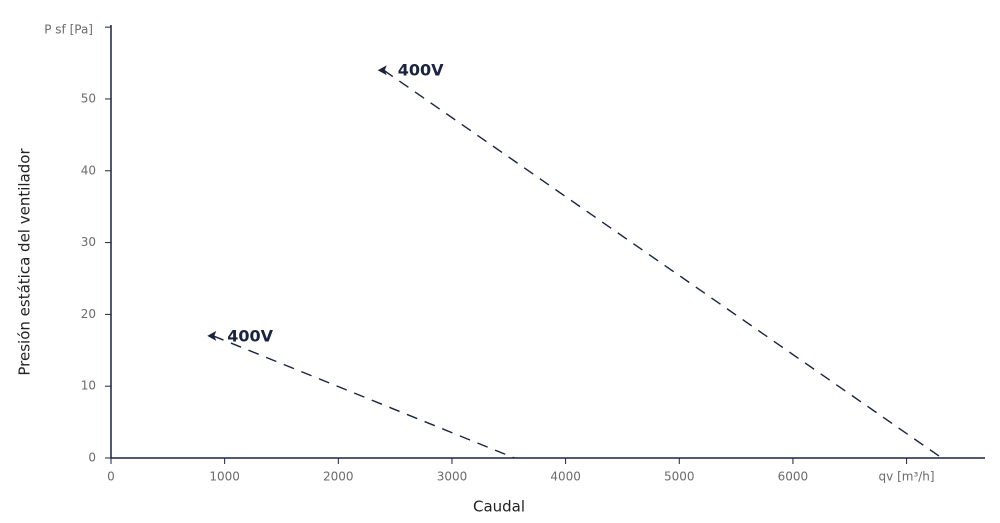 The image size is (1000, 523). What do you see at coordinates (224, 477) in the screenshot?
I see `x-tick-label: 1000` at bounding box center [224, 477].